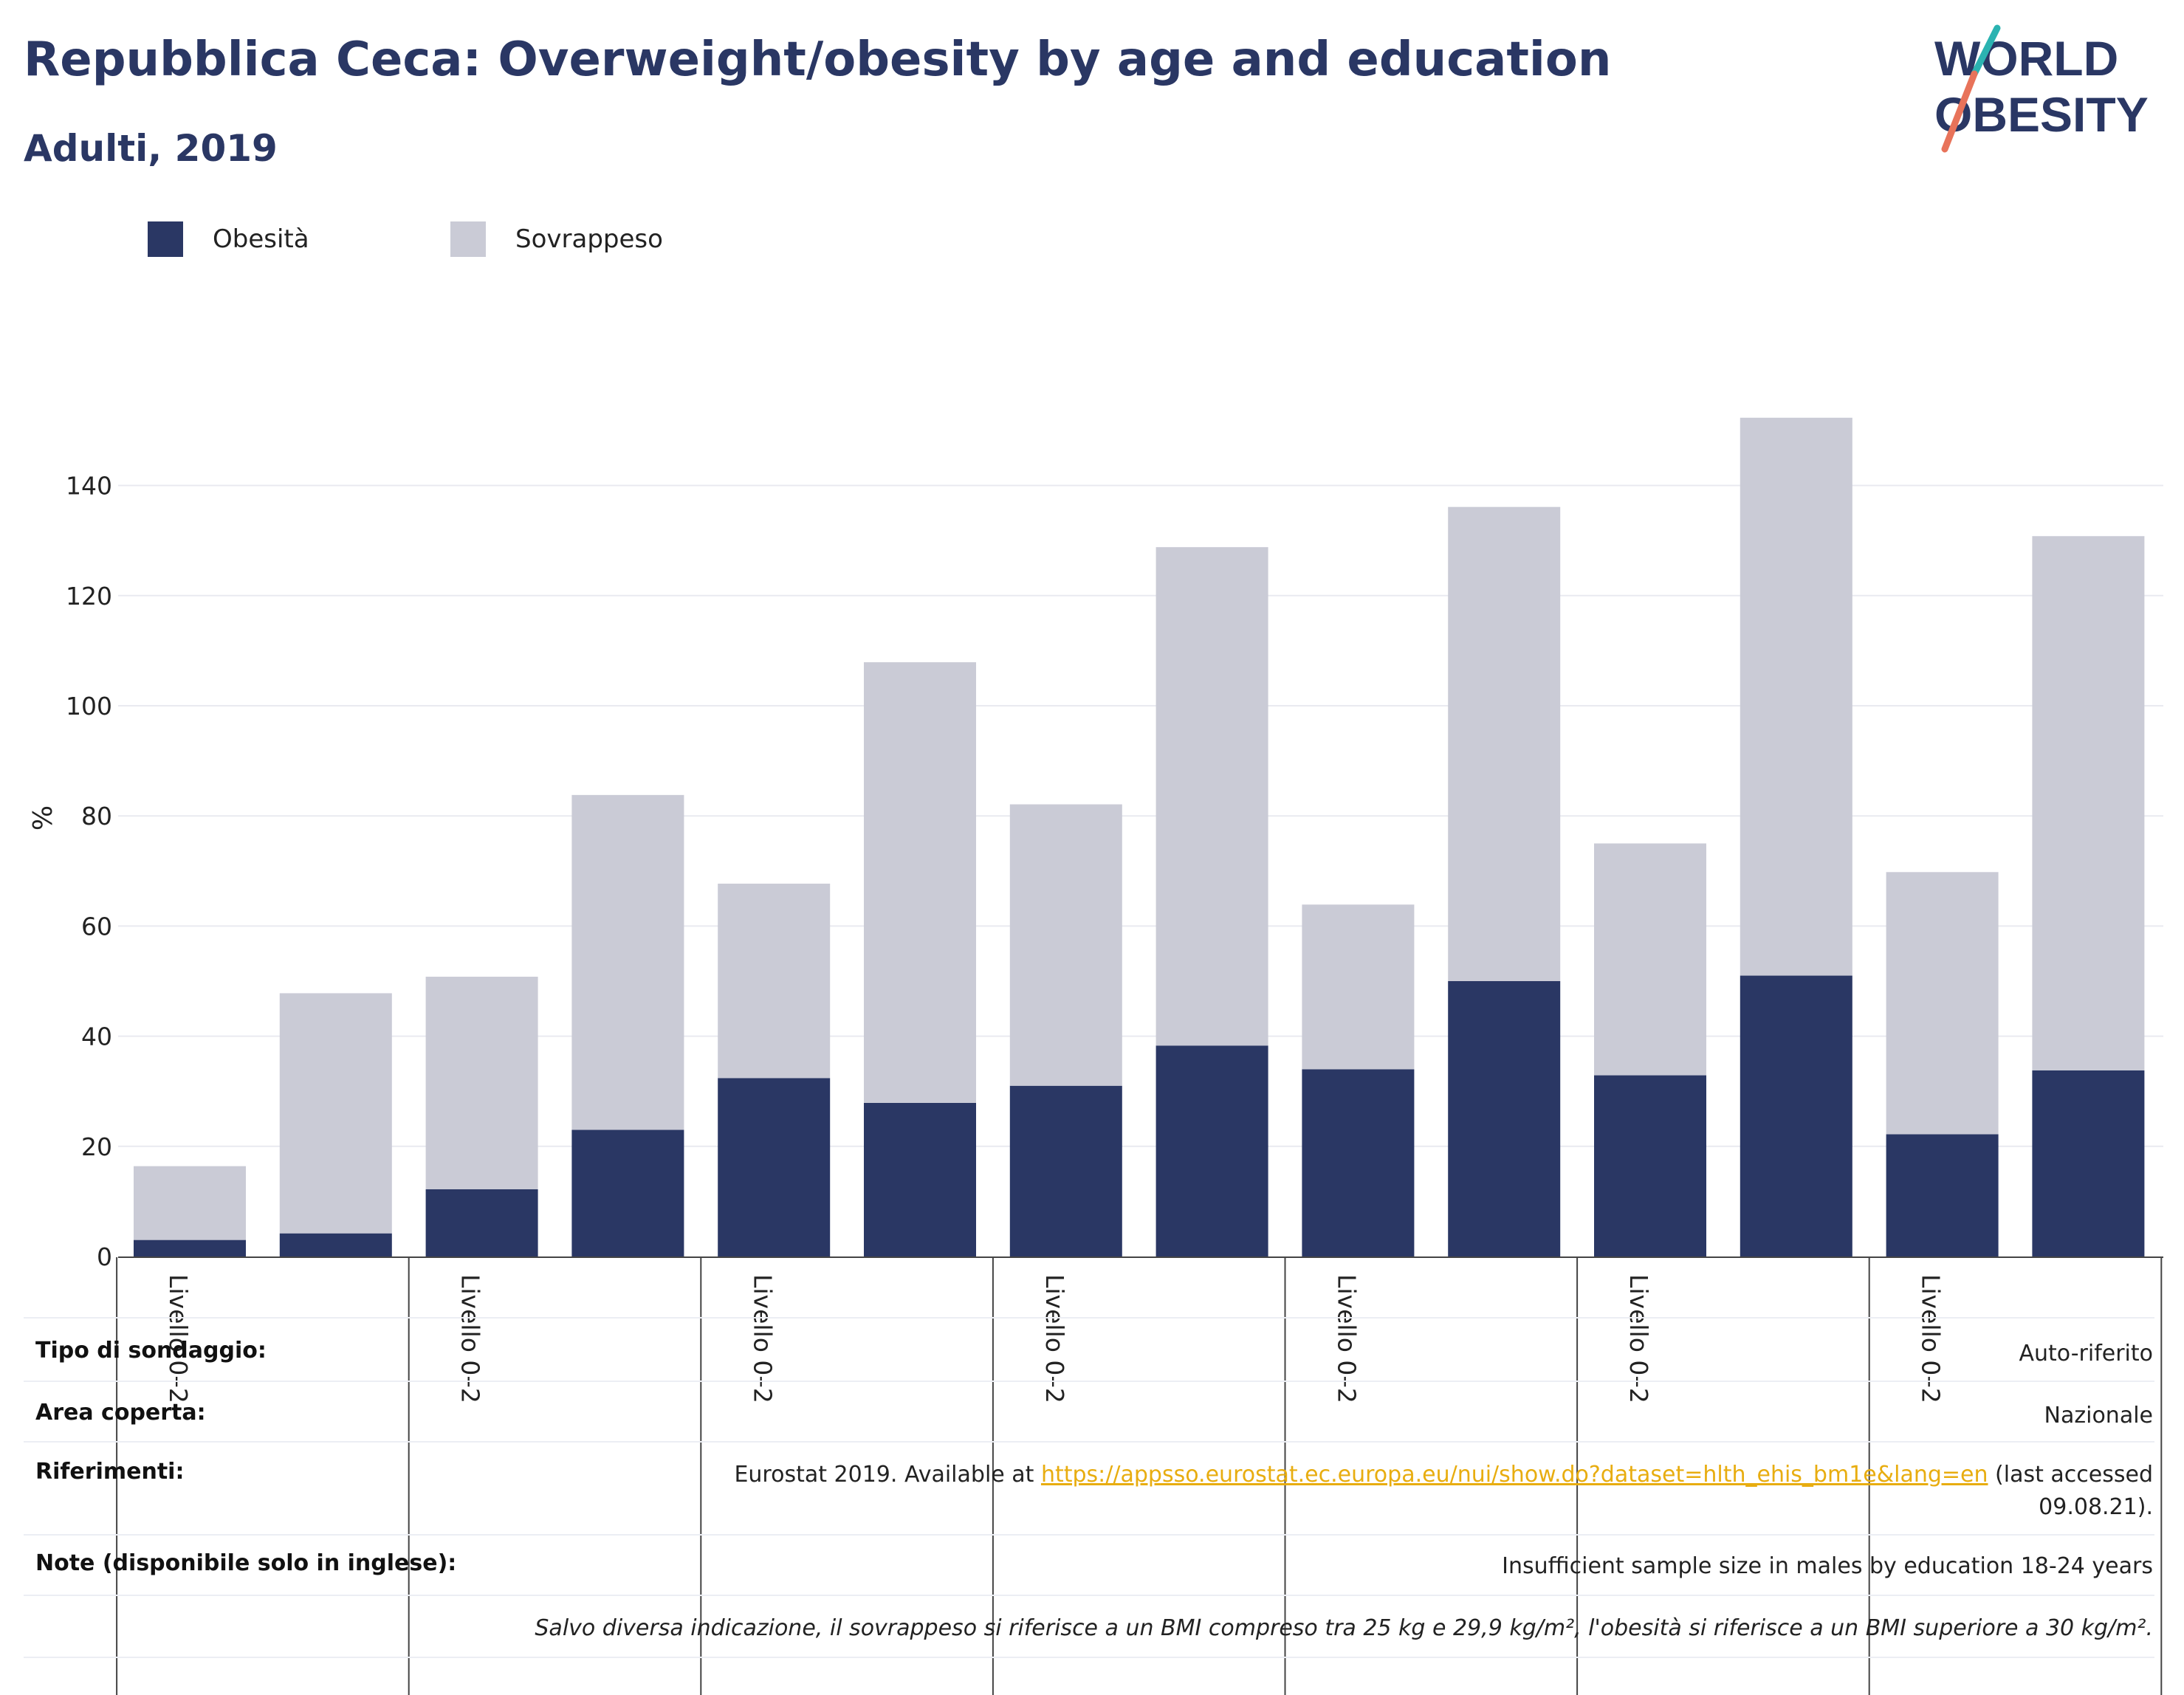  Describe the element at coordinates (2026, 58) in the screenshot. I see `logo-line-1: WORLD` at that location.